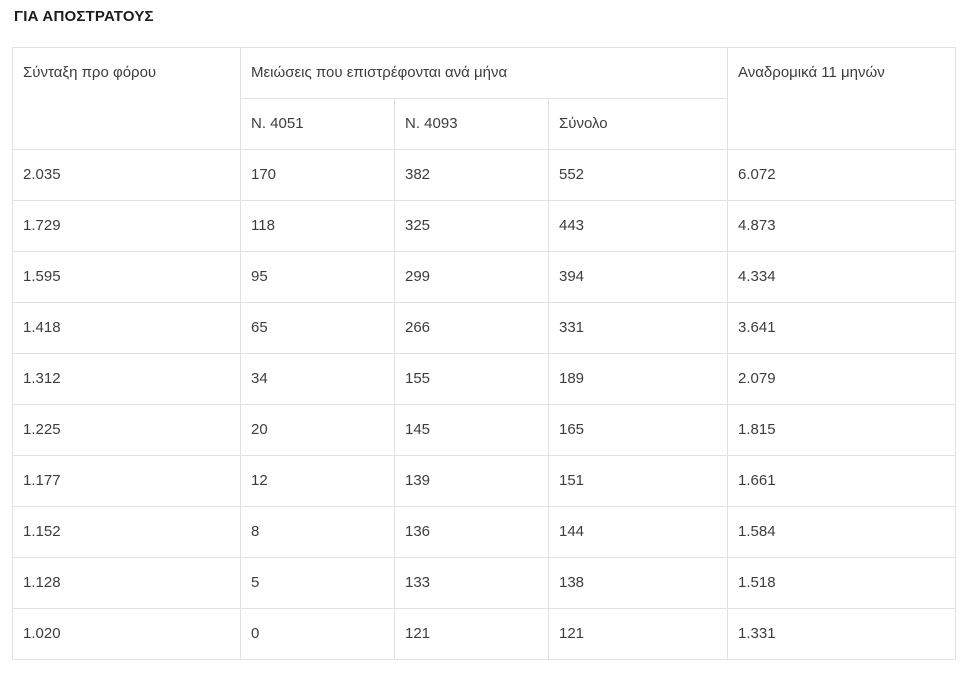 The height and width of the screenshot is (681, 960). I want to click on cell-pension: 1.128, so click(126, 583).